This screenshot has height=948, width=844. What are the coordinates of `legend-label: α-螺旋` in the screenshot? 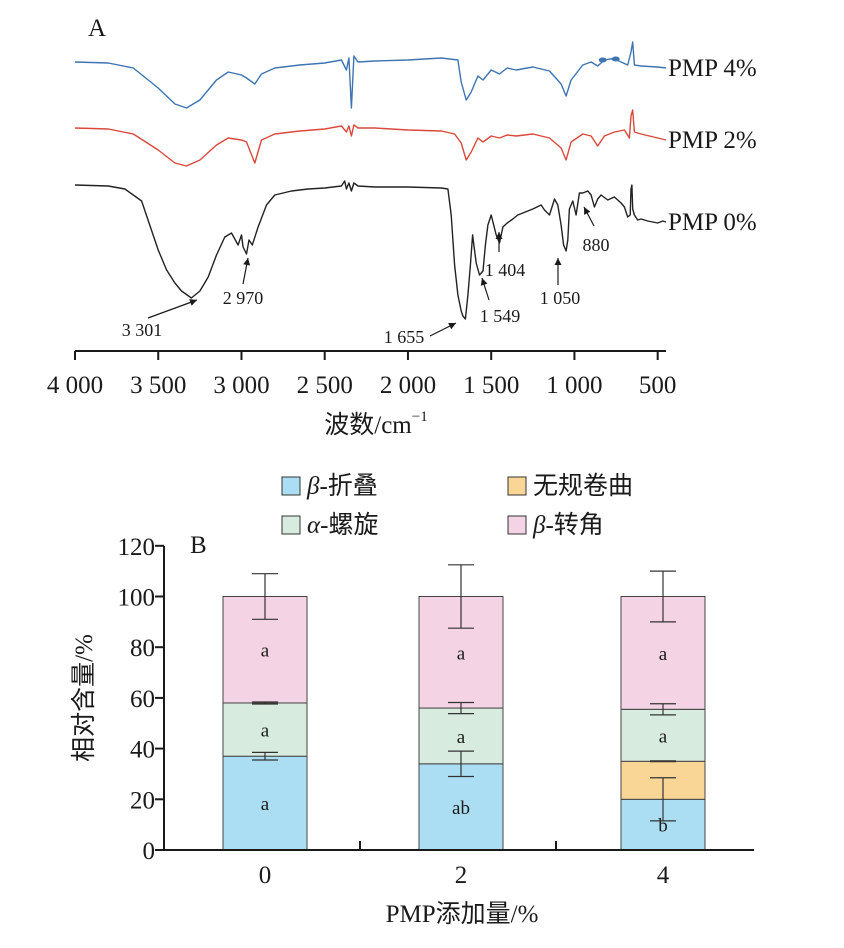 It's located at (342, 525).